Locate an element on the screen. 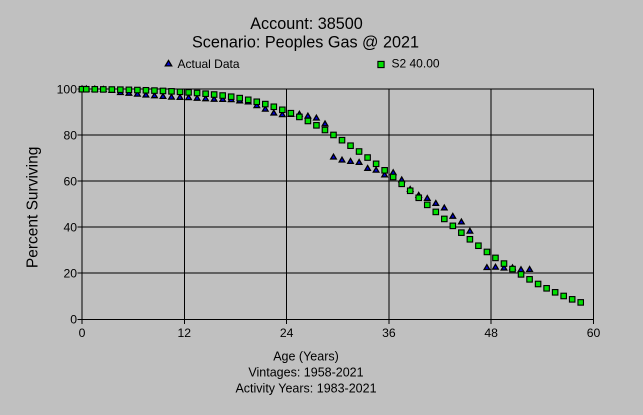  svg-text: Activity Years: 1983-2021 is located at coordinates (305, 388).